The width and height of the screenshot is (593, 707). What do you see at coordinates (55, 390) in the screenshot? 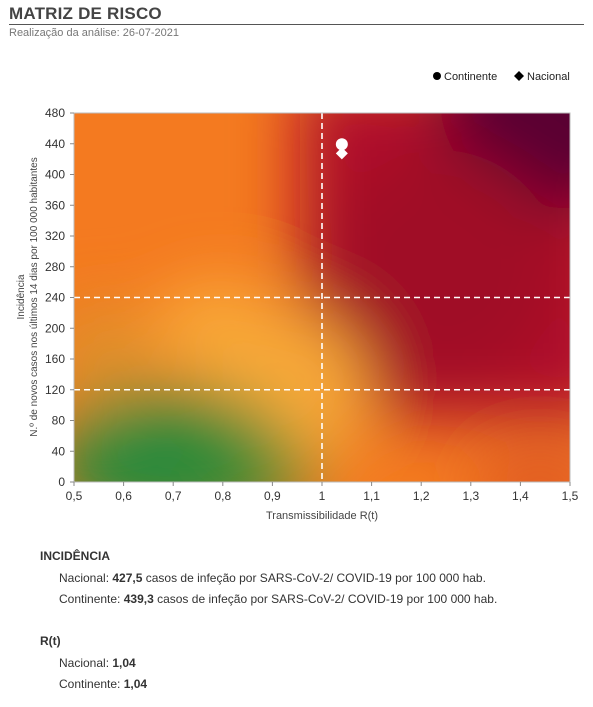
I see `y-tick-label: 120` at bounding box center [55, 390].